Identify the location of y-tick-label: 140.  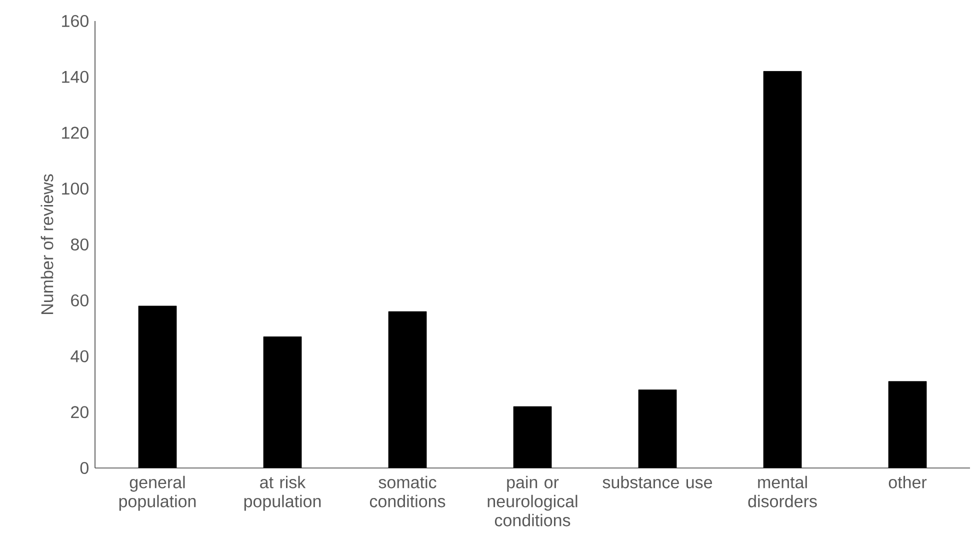
(75, 76).